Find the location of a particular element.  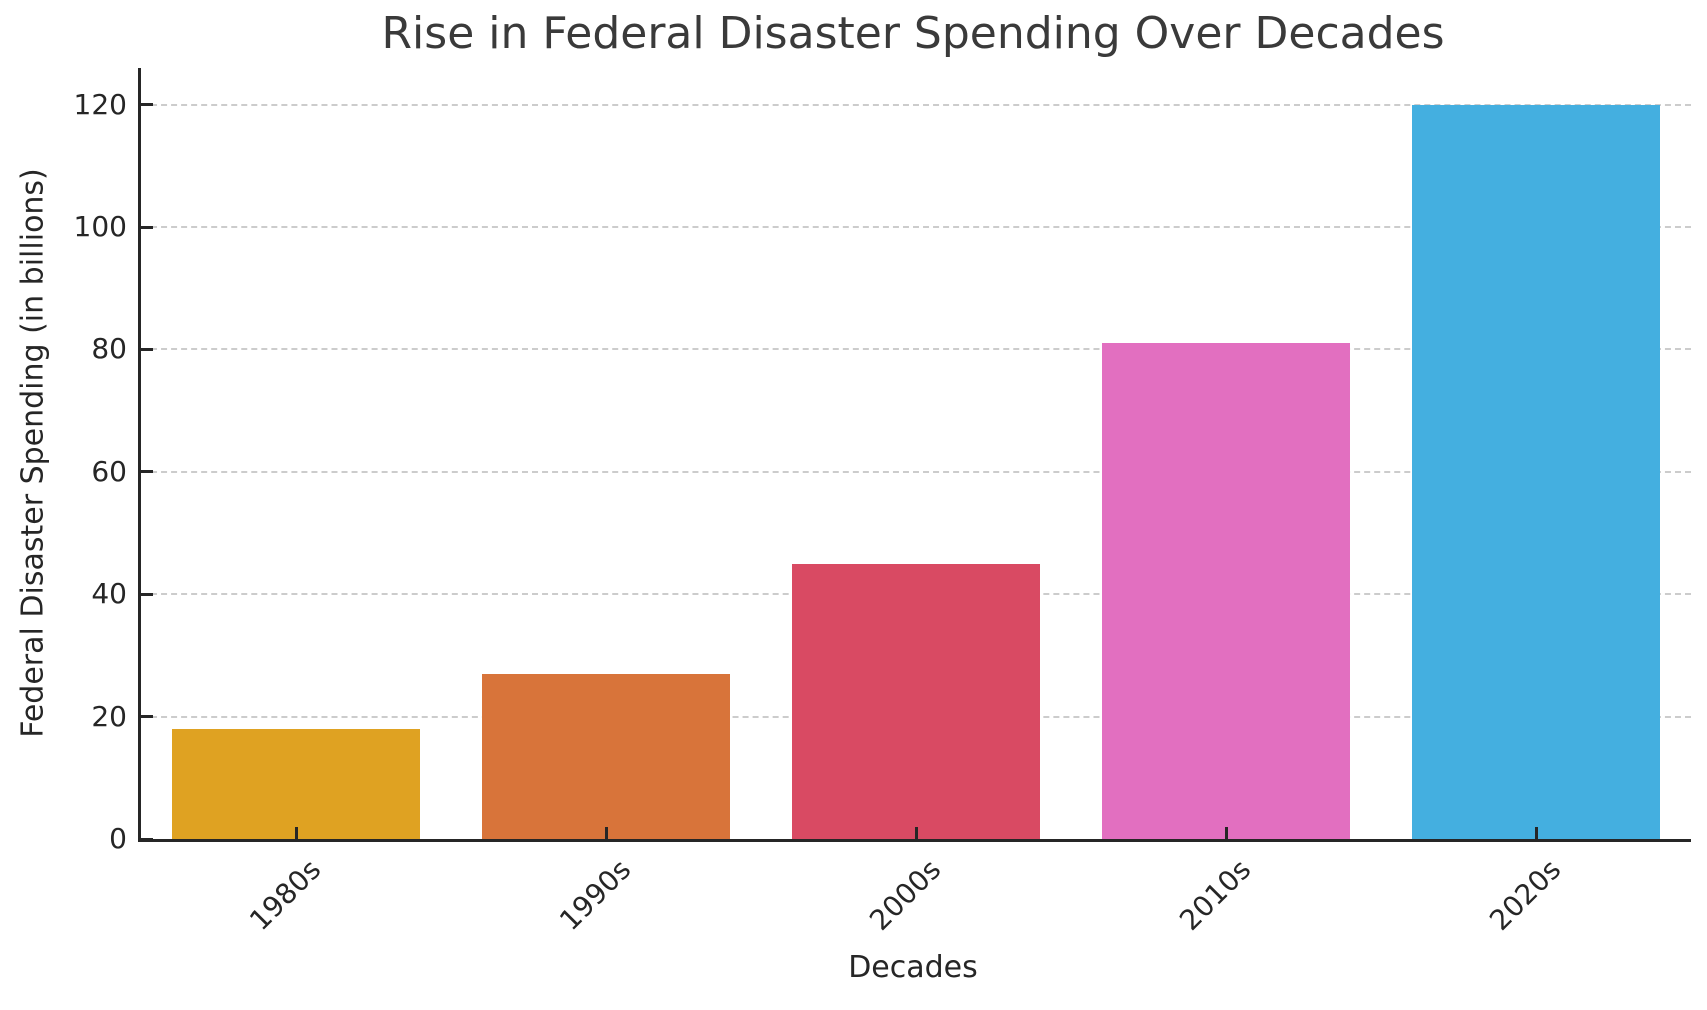

x-tick-label-2020s: 2020s is located at coordinates (1525, 894).